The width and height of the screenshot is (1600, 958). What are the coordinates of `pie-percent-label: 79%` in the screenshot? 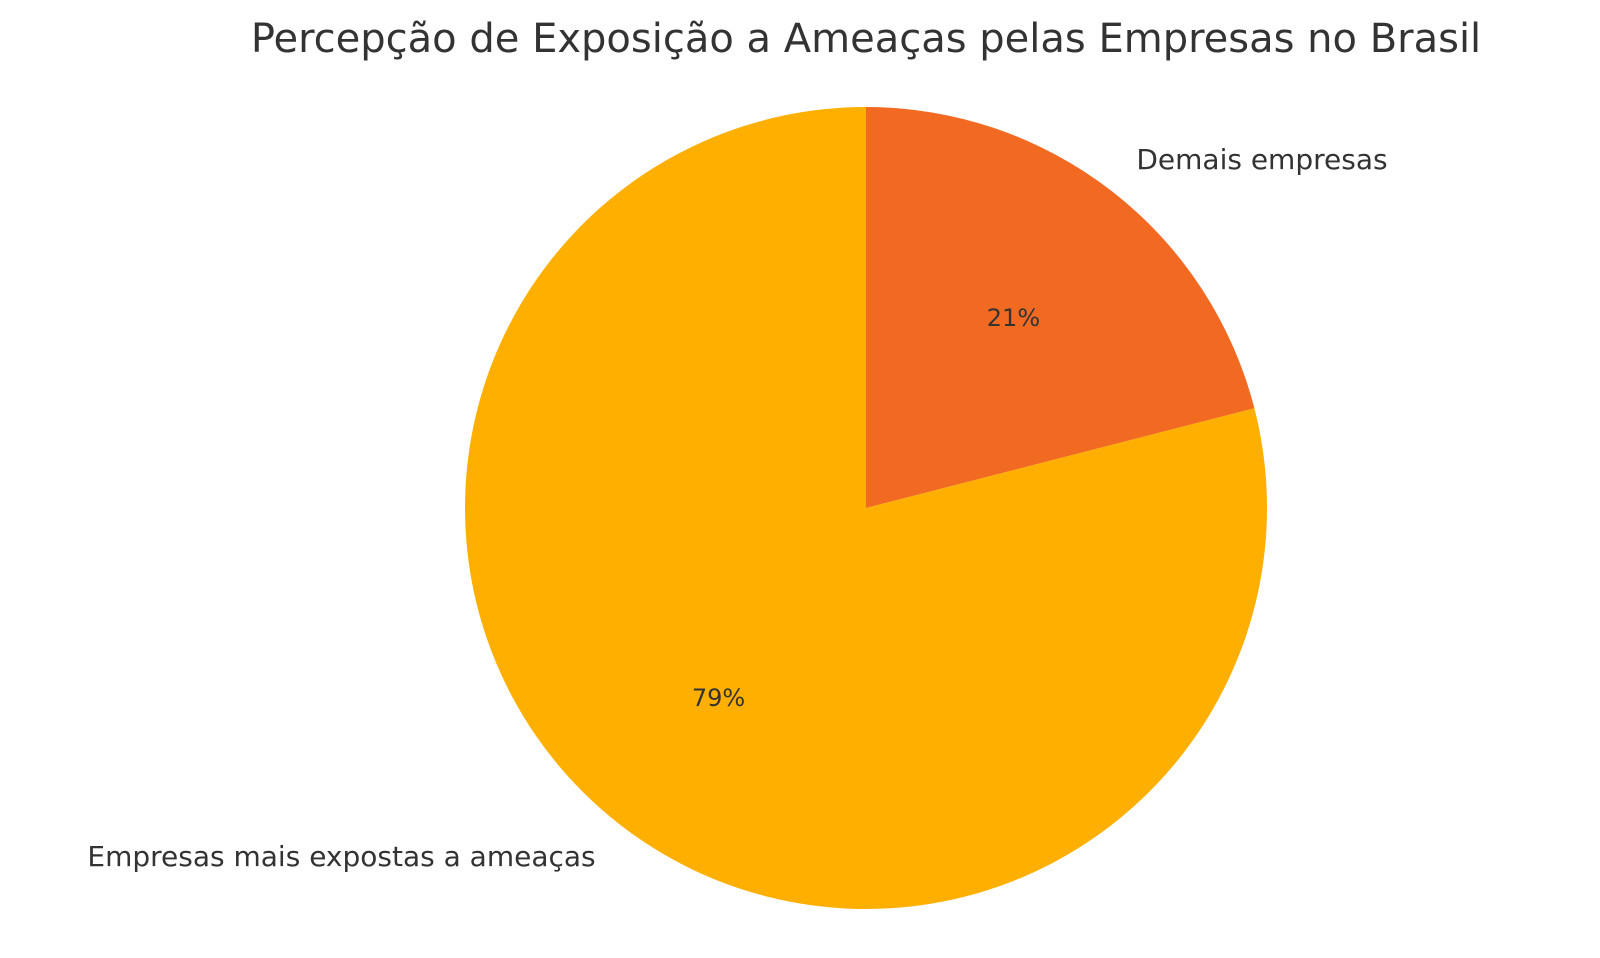 It's located at (718, 698).